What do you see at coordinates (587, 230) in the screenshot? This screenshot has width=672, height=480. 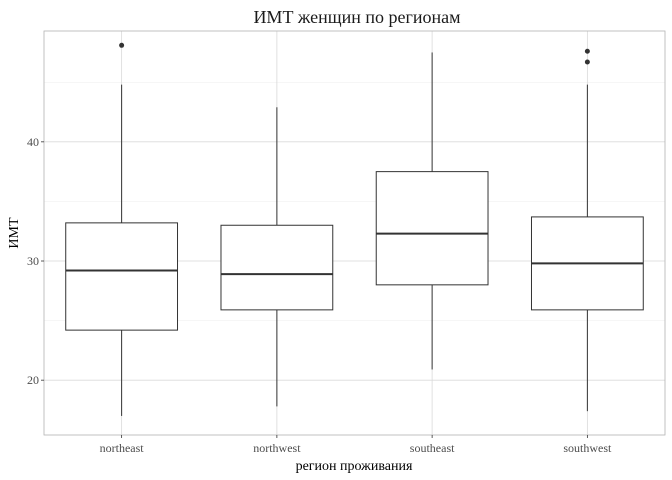 I see `box-southwest` at bounding box center [587, 230].